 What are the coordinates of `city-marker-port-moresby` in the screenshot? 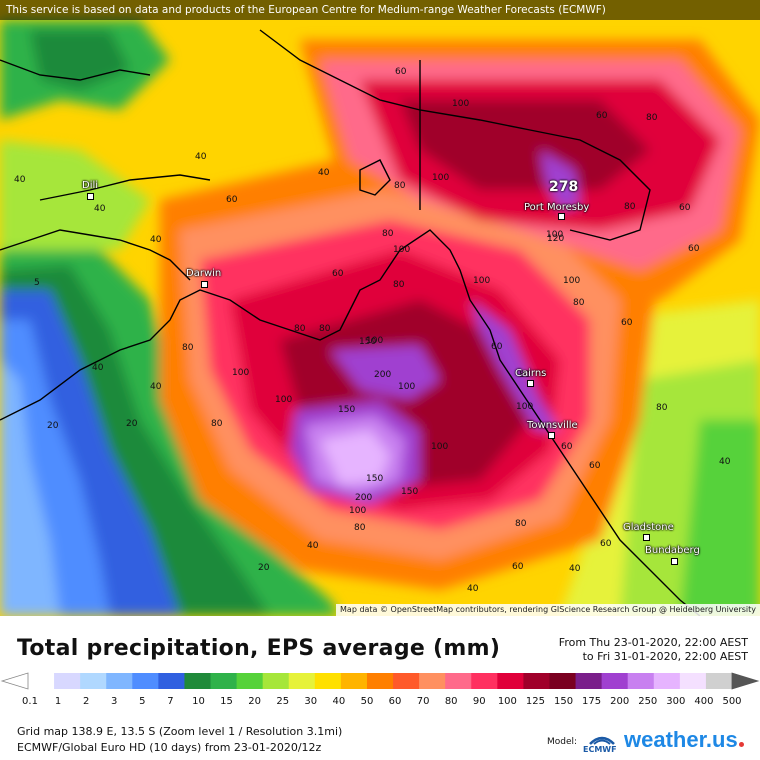 It's located at (561, 216).